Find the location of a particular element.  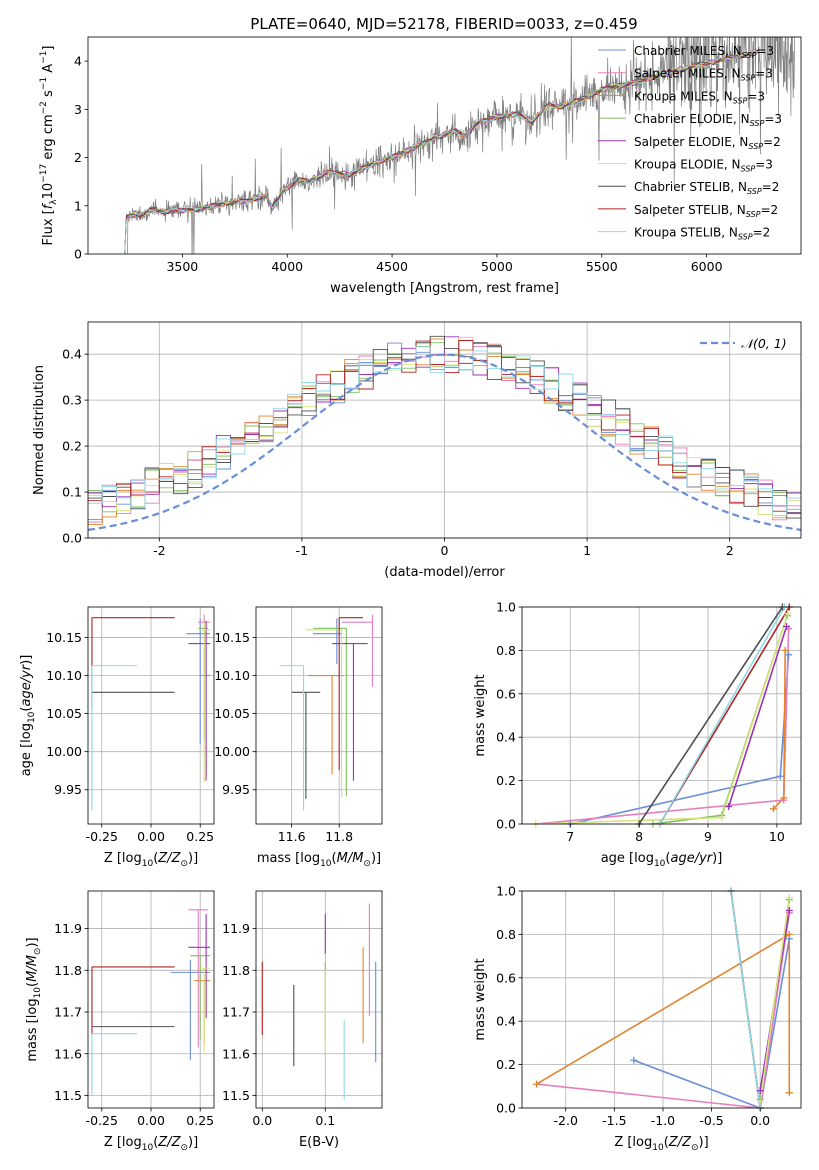

y-axis-label: mass [log10(M/M⊙)] is located at coordinates (34, 999).